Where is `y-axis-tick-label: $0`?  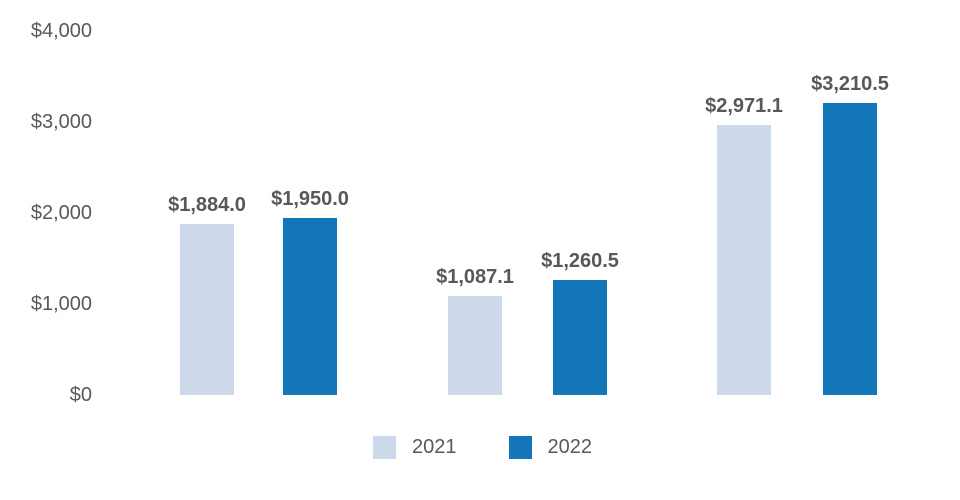 y-axis-tick-label: $0 is located at coordinates (80, 395).